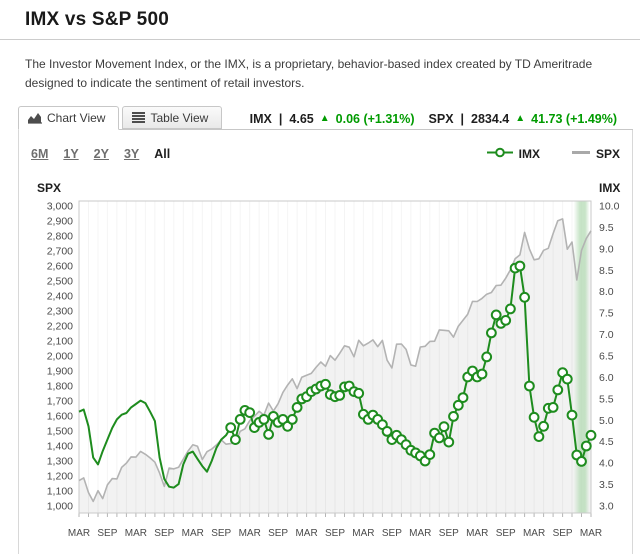 The width and height of the screenshot is (640, 554). I want to click on svg-text: 2,200, so click(60, 327).